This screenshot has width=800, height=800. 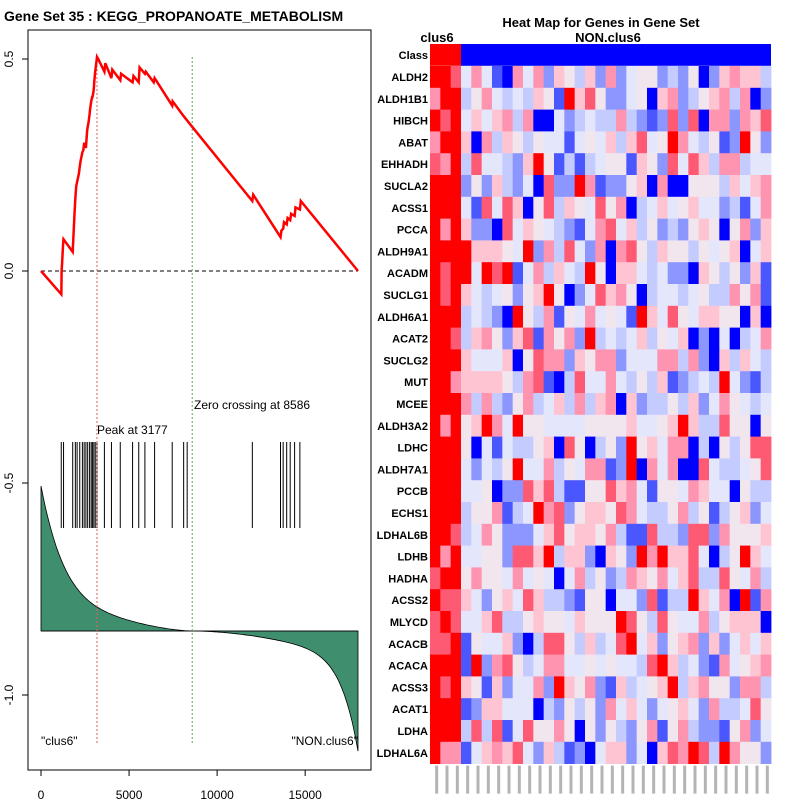 I want to click on running-es-curve, so click(x=199, y=175).